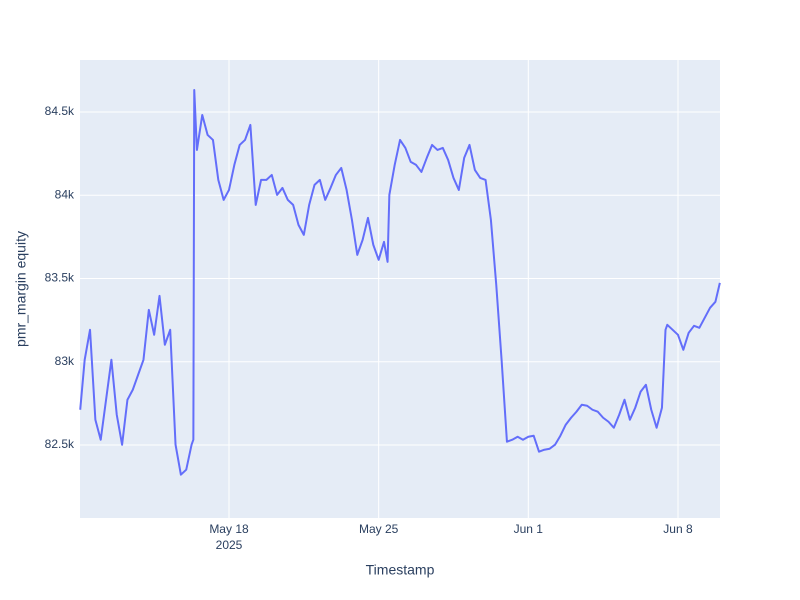 This screenshot has width=800, height=600. Describe the element at coordinates (21, 289) in the screenshot. I see `y-axis-title: pmr_margin equity` at that location.